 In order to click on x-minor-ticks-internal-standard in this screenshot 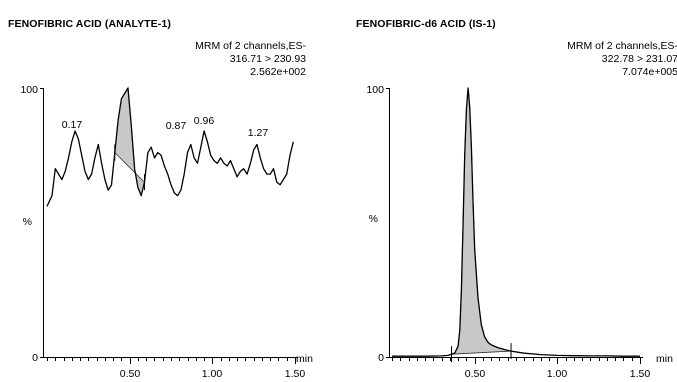, I will do `click(516, 361)`.